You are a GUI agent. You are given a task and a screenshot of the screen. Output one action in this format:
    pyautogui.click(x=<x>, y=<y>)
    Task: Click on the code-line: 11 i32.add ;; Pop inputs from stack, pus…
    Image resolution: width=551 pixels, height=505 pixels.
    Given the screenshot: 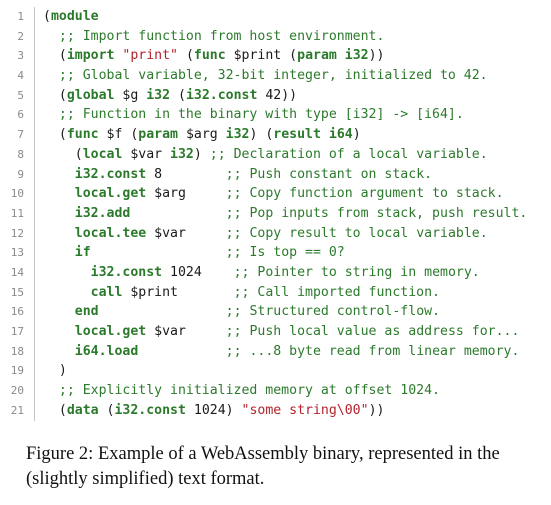 What is the action you would take?
    pyautogui.click(x=275, y=214)
    